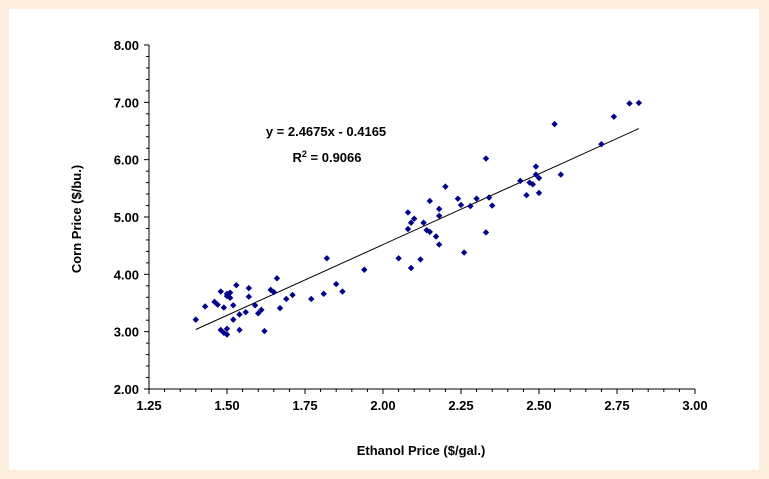  I want to click on equation-label: y = 2.4675x - 0.4165, so click(326, 131).